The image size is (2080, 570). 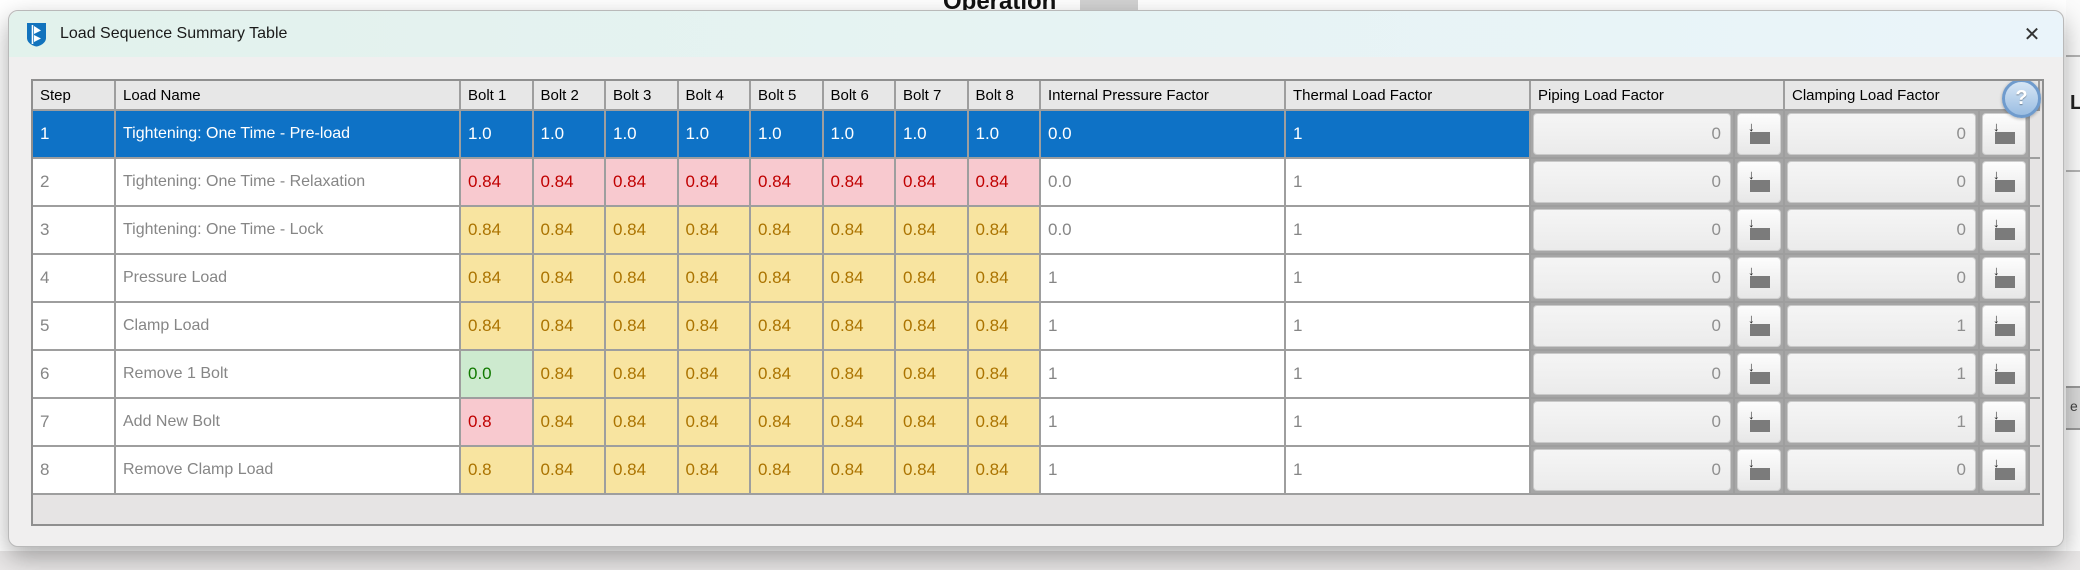 I want to click on cell-load-name: Tightening: One Time - Relaxation, so click(x=288, y=183).